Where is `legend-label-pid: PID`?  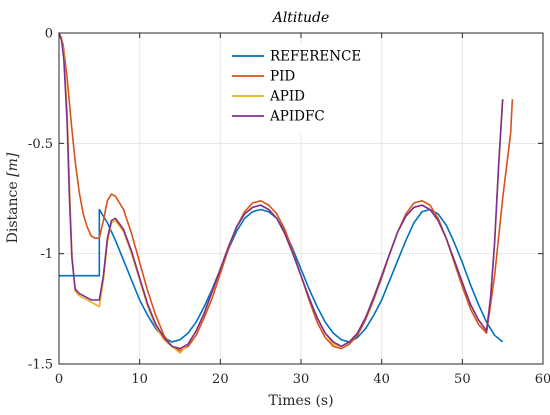 legend-label-pid: PID is located at coordinates (282, 77).